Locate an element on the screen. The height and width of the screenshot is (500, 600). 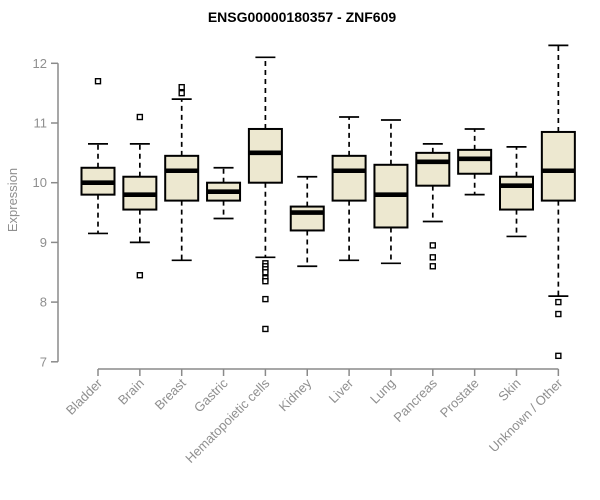
boxplot-skin is located at coordinates (516, 192).